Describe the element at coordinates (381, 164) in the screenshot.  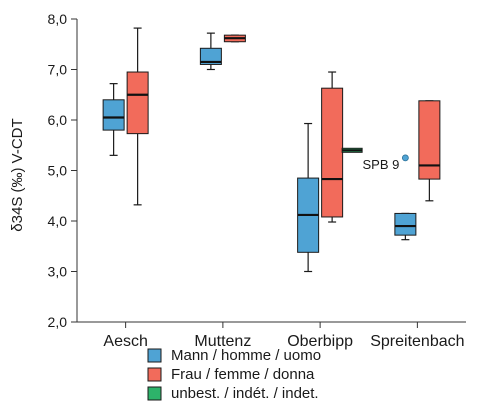
I see `outlier-label: SPB 9` at that location.